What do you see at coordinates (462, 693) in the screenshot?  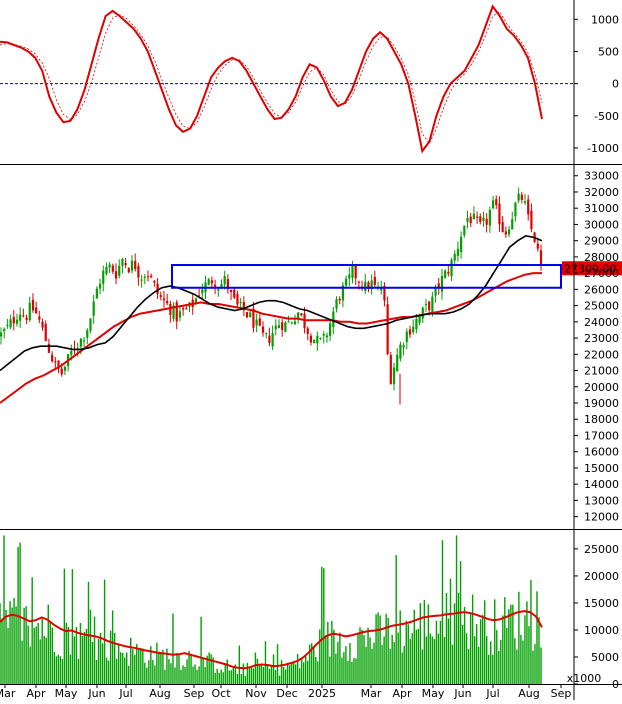 I see `x-tick-label: Jun` at bounding box center [462, 693].